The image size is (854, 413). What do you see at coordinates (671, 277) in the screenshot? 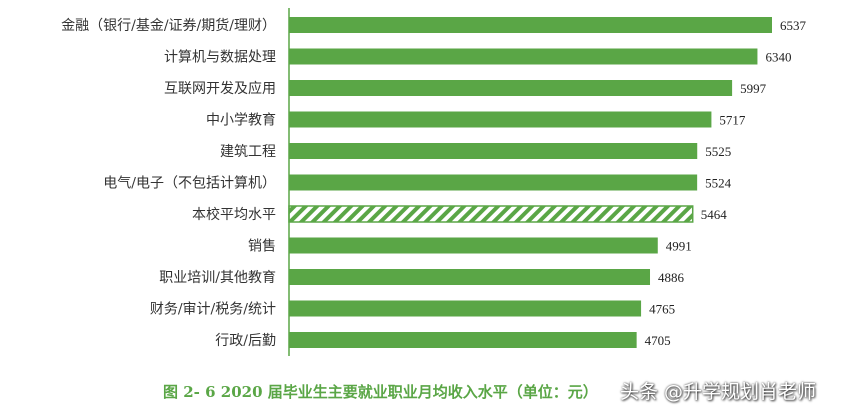
I see `value-label: 4886` at bounding box center [671, 277].